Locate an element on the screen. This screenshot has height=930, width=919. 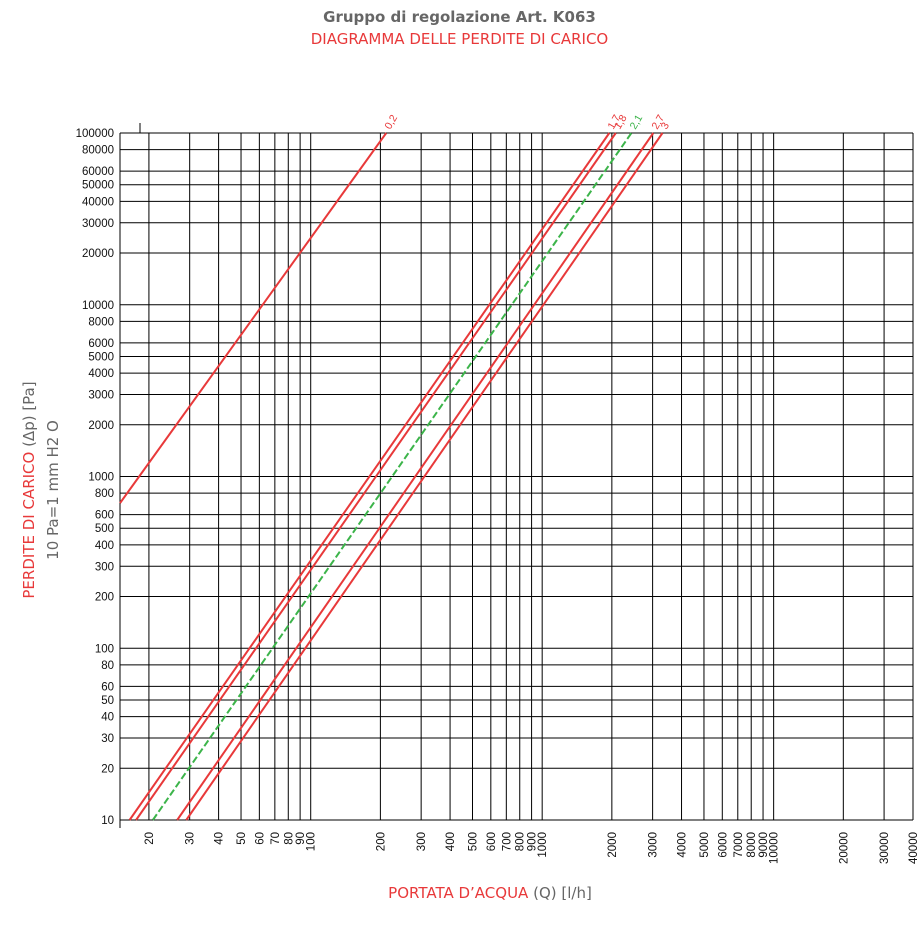
x-tick-label-11: 400 is located at coordinates (451, 841).